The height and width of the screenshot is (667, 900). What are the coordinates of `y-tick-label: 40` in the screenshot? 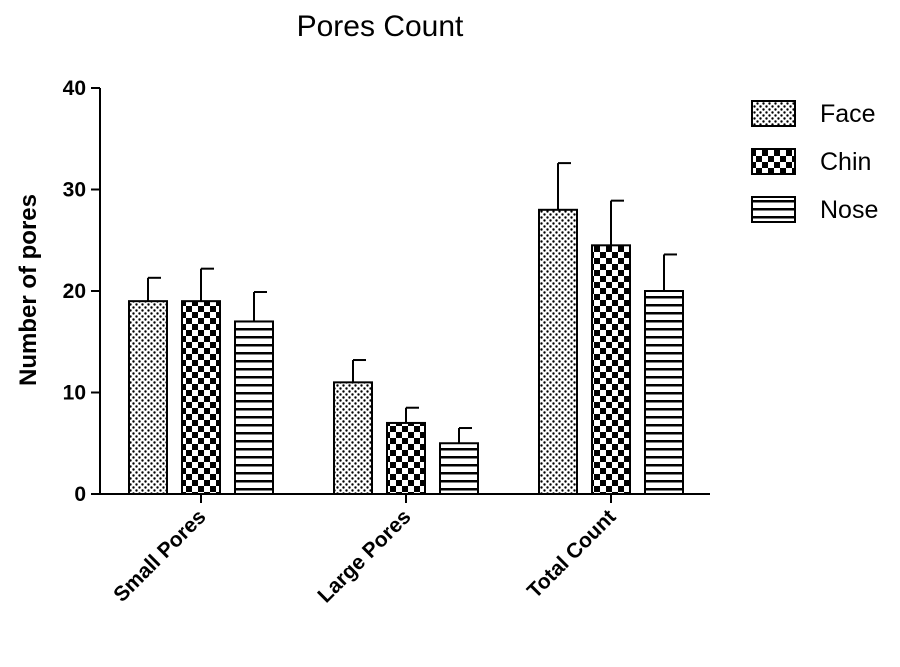 It's located at (74, 88).